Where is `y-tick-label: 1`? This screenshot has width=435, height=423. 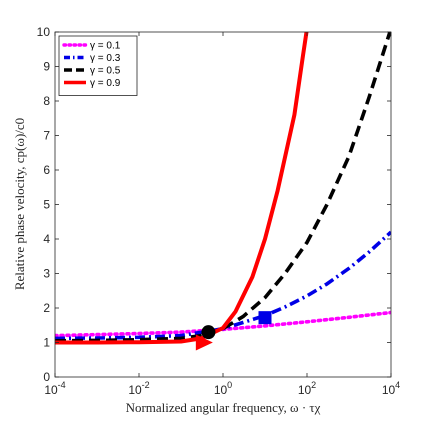 y-tick-label: 1 is located at coordinates (46, 343).